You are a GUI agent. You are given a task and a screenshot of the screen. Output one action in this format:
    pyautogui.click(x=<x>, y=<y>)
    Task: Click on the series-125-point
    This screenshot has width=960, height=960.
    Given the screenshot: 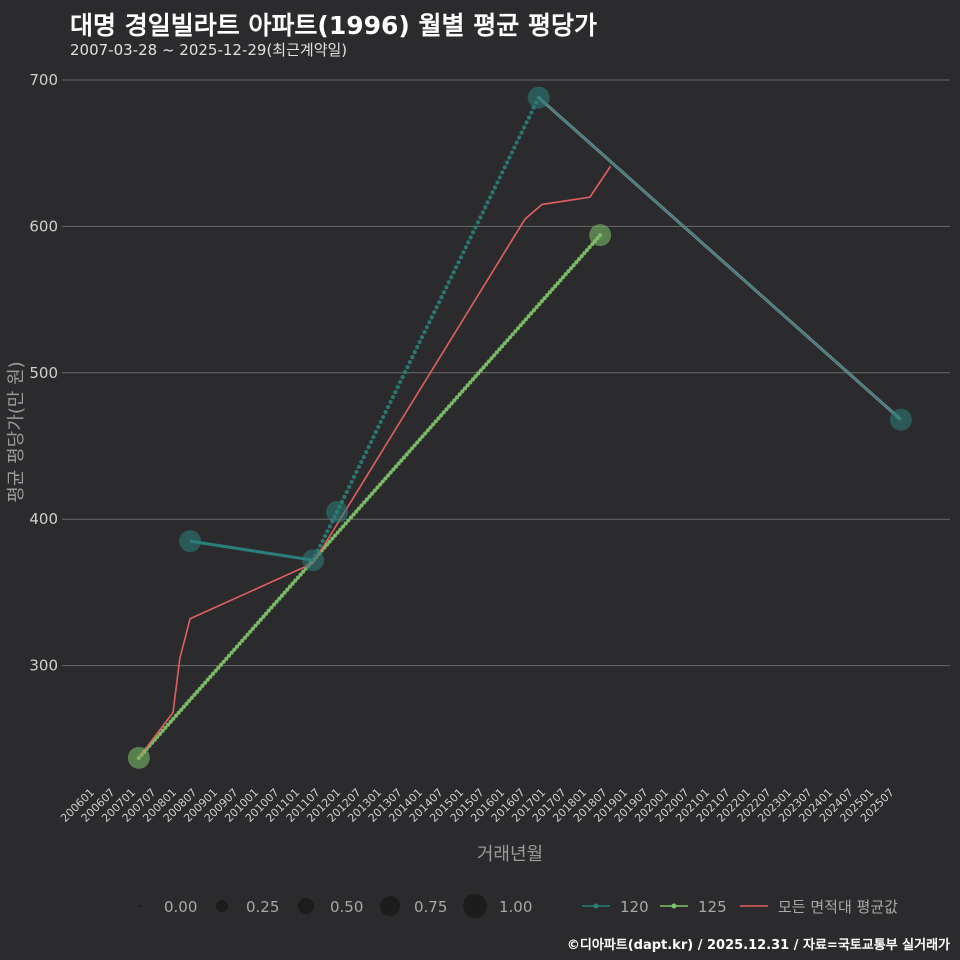 What is the action you would take?
    pyautogui.click(x=600, y=235)
    